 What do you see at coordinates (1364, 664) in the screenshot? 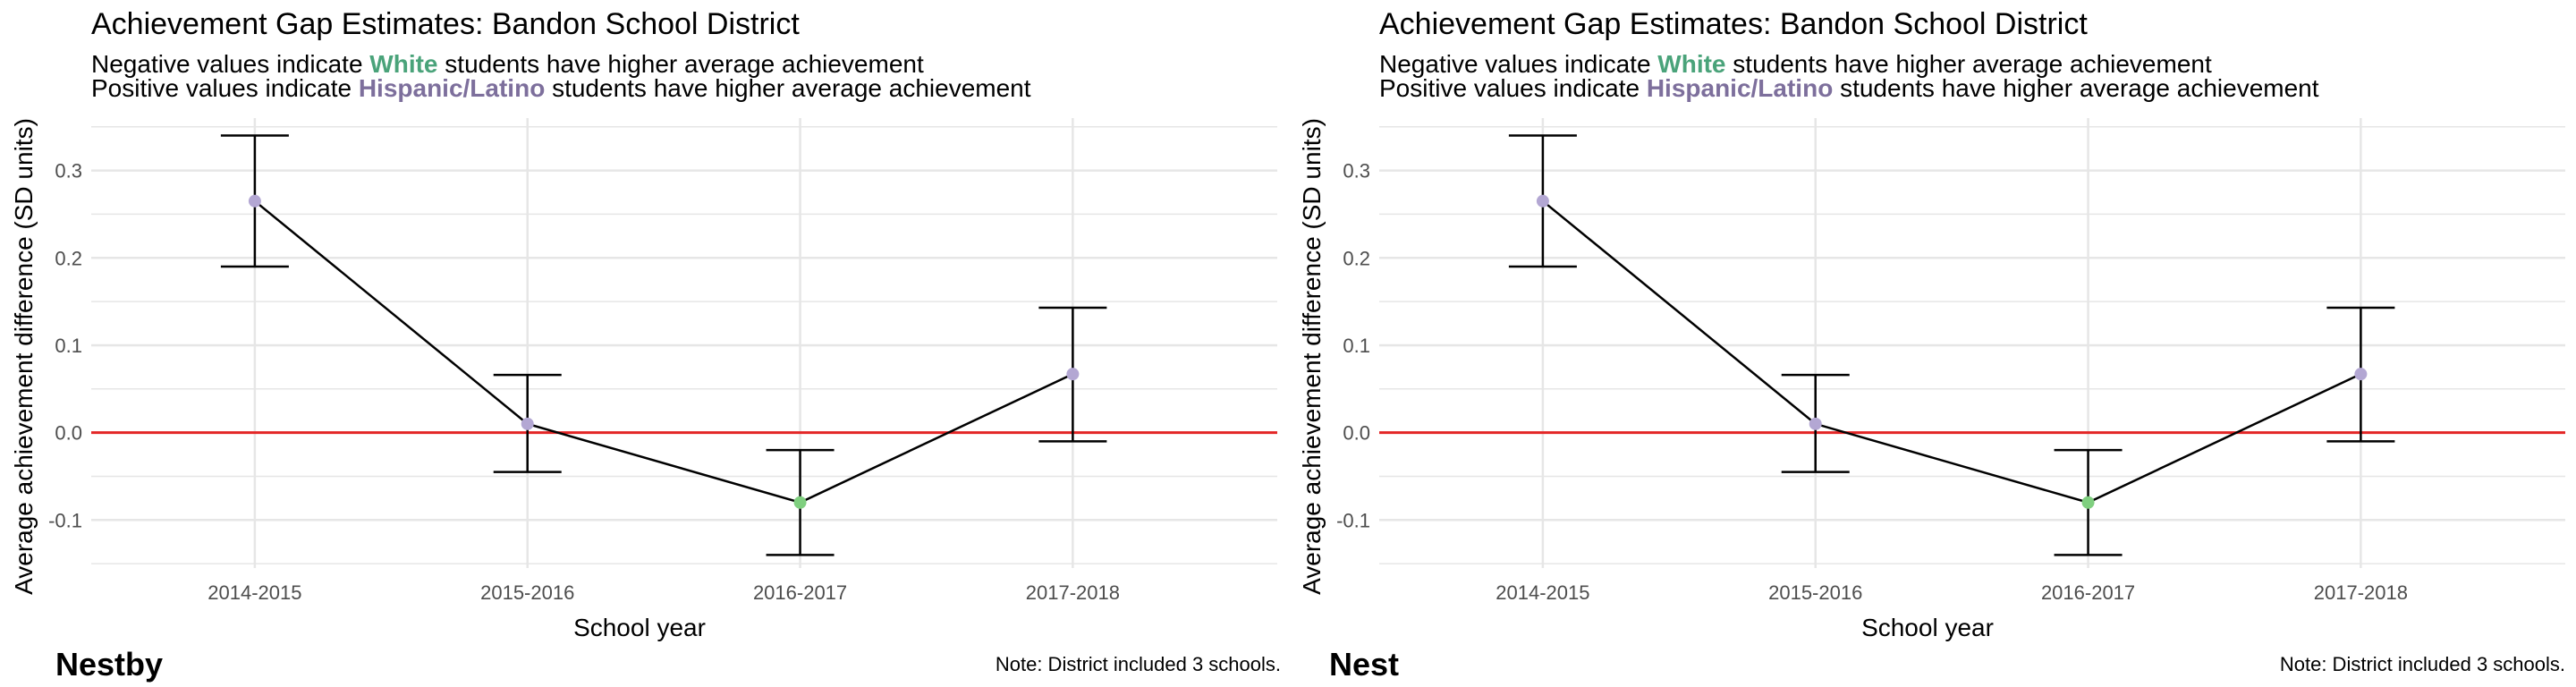
I see `footer-name: Nest` at bounding box center [1364, 664].